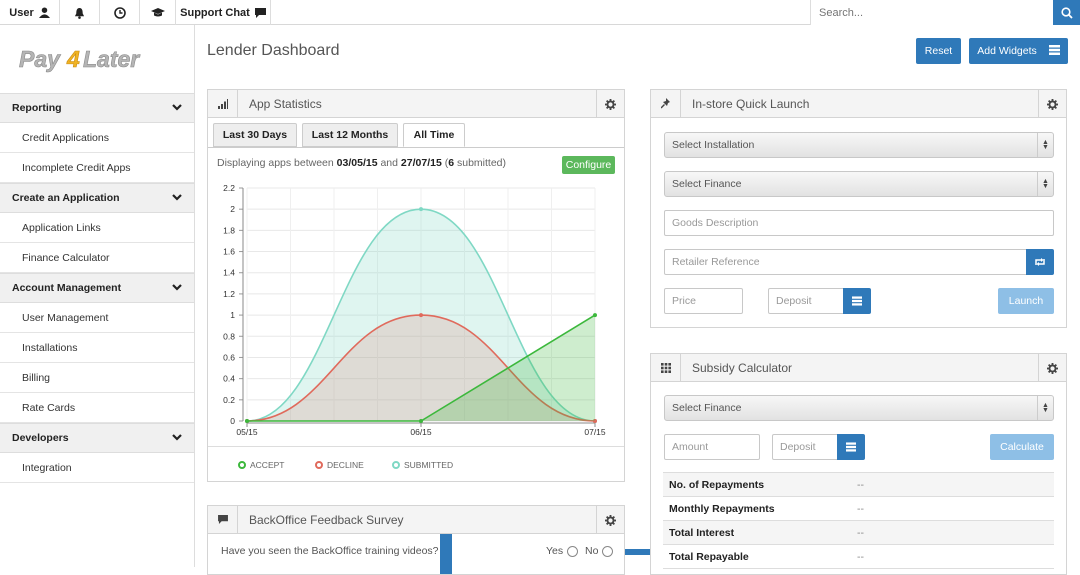 This screenshot has width=1080, height=575. Describe the element at coordinates (858, 367) in the screenshot. I see `panel-header: Subsidy Calculator` at that location.